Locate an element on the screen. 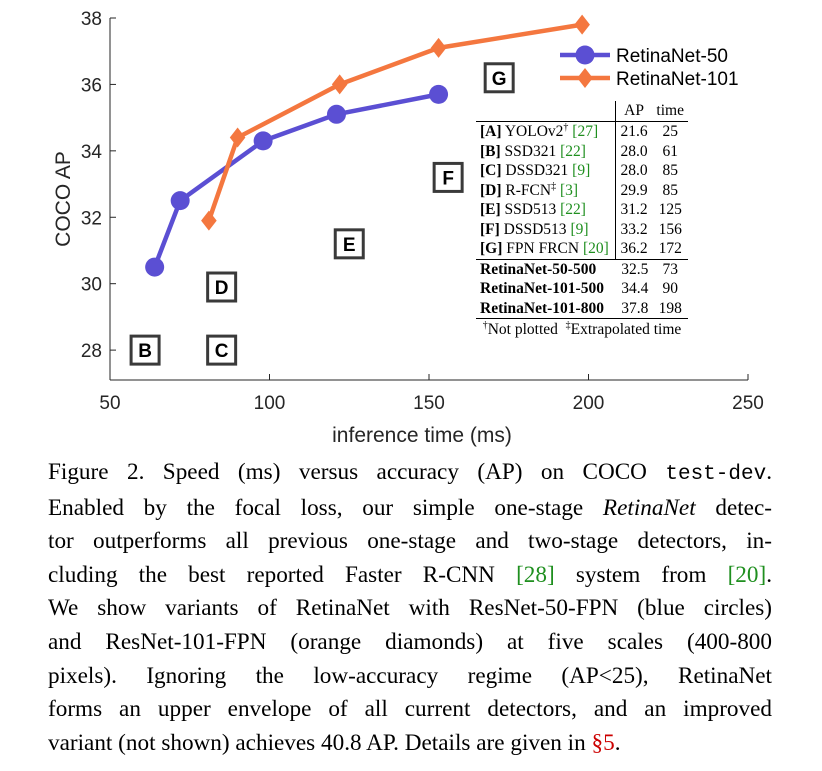  detector-label: R-FCN is located at coordinates (528, 190).